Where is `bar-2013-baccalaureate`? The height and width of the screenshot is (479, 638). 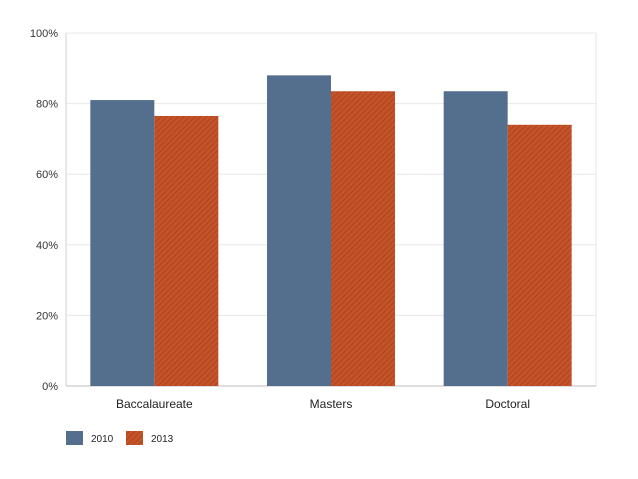 bar-2013-baccalaureate is located at coordinates (186, 250).